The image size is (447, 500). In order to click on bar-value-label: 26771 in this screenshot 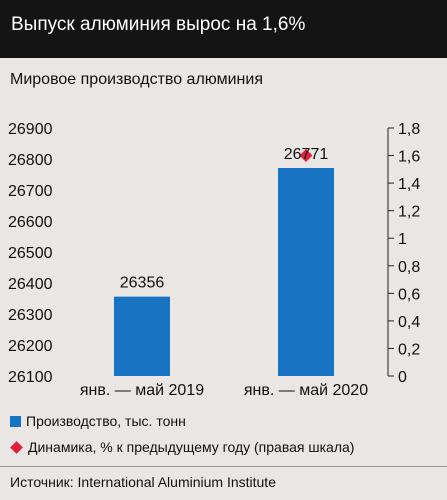, I will do `click(306, 154)`.